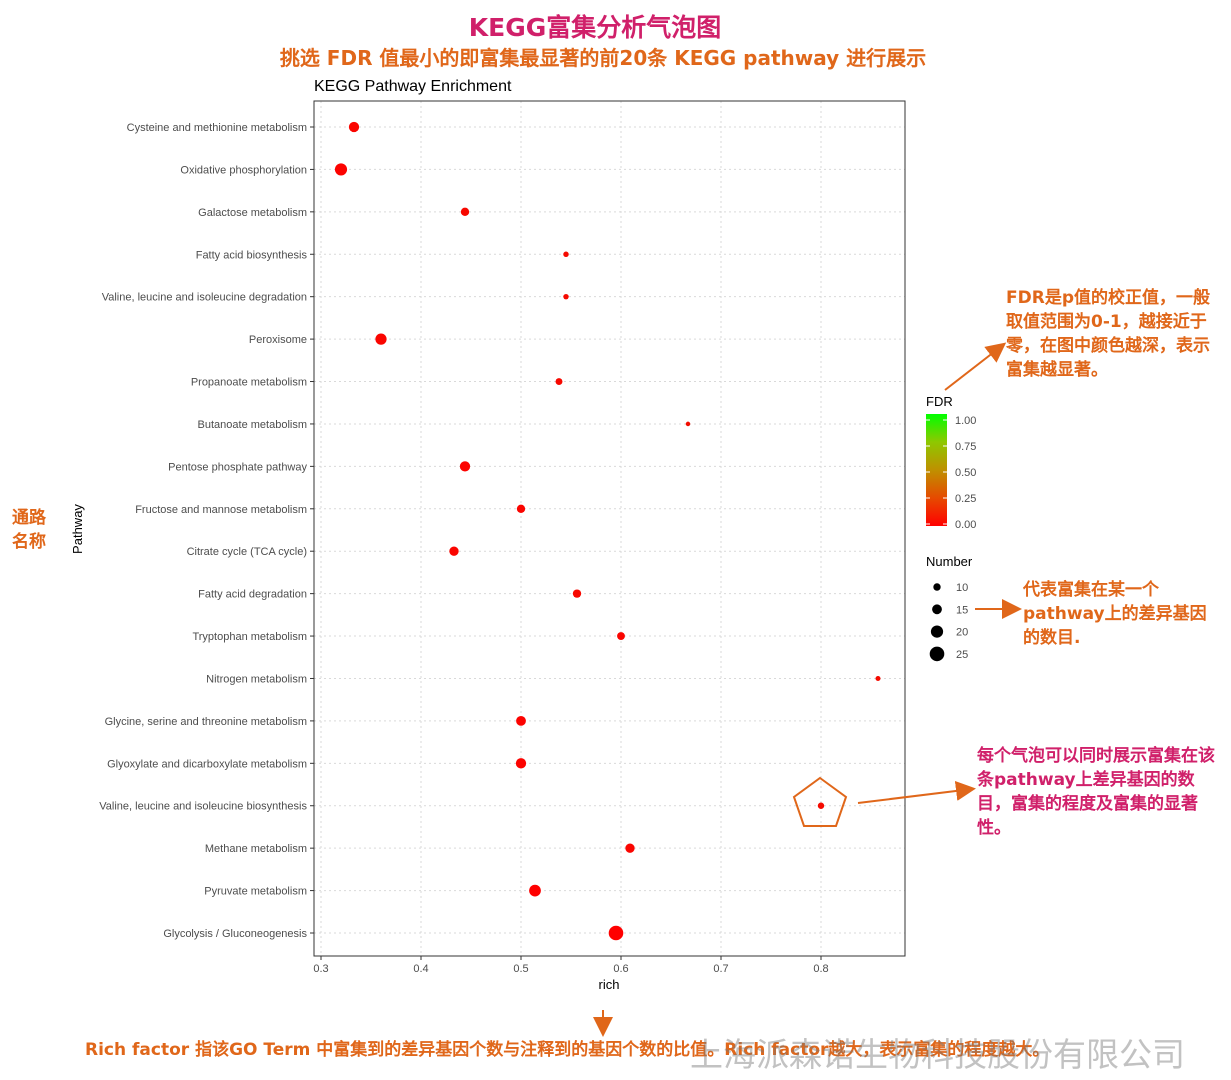  Describe the element at coordinates (520, 969) in the screenshot. I see `x-tick-label: 0.5` at that location.